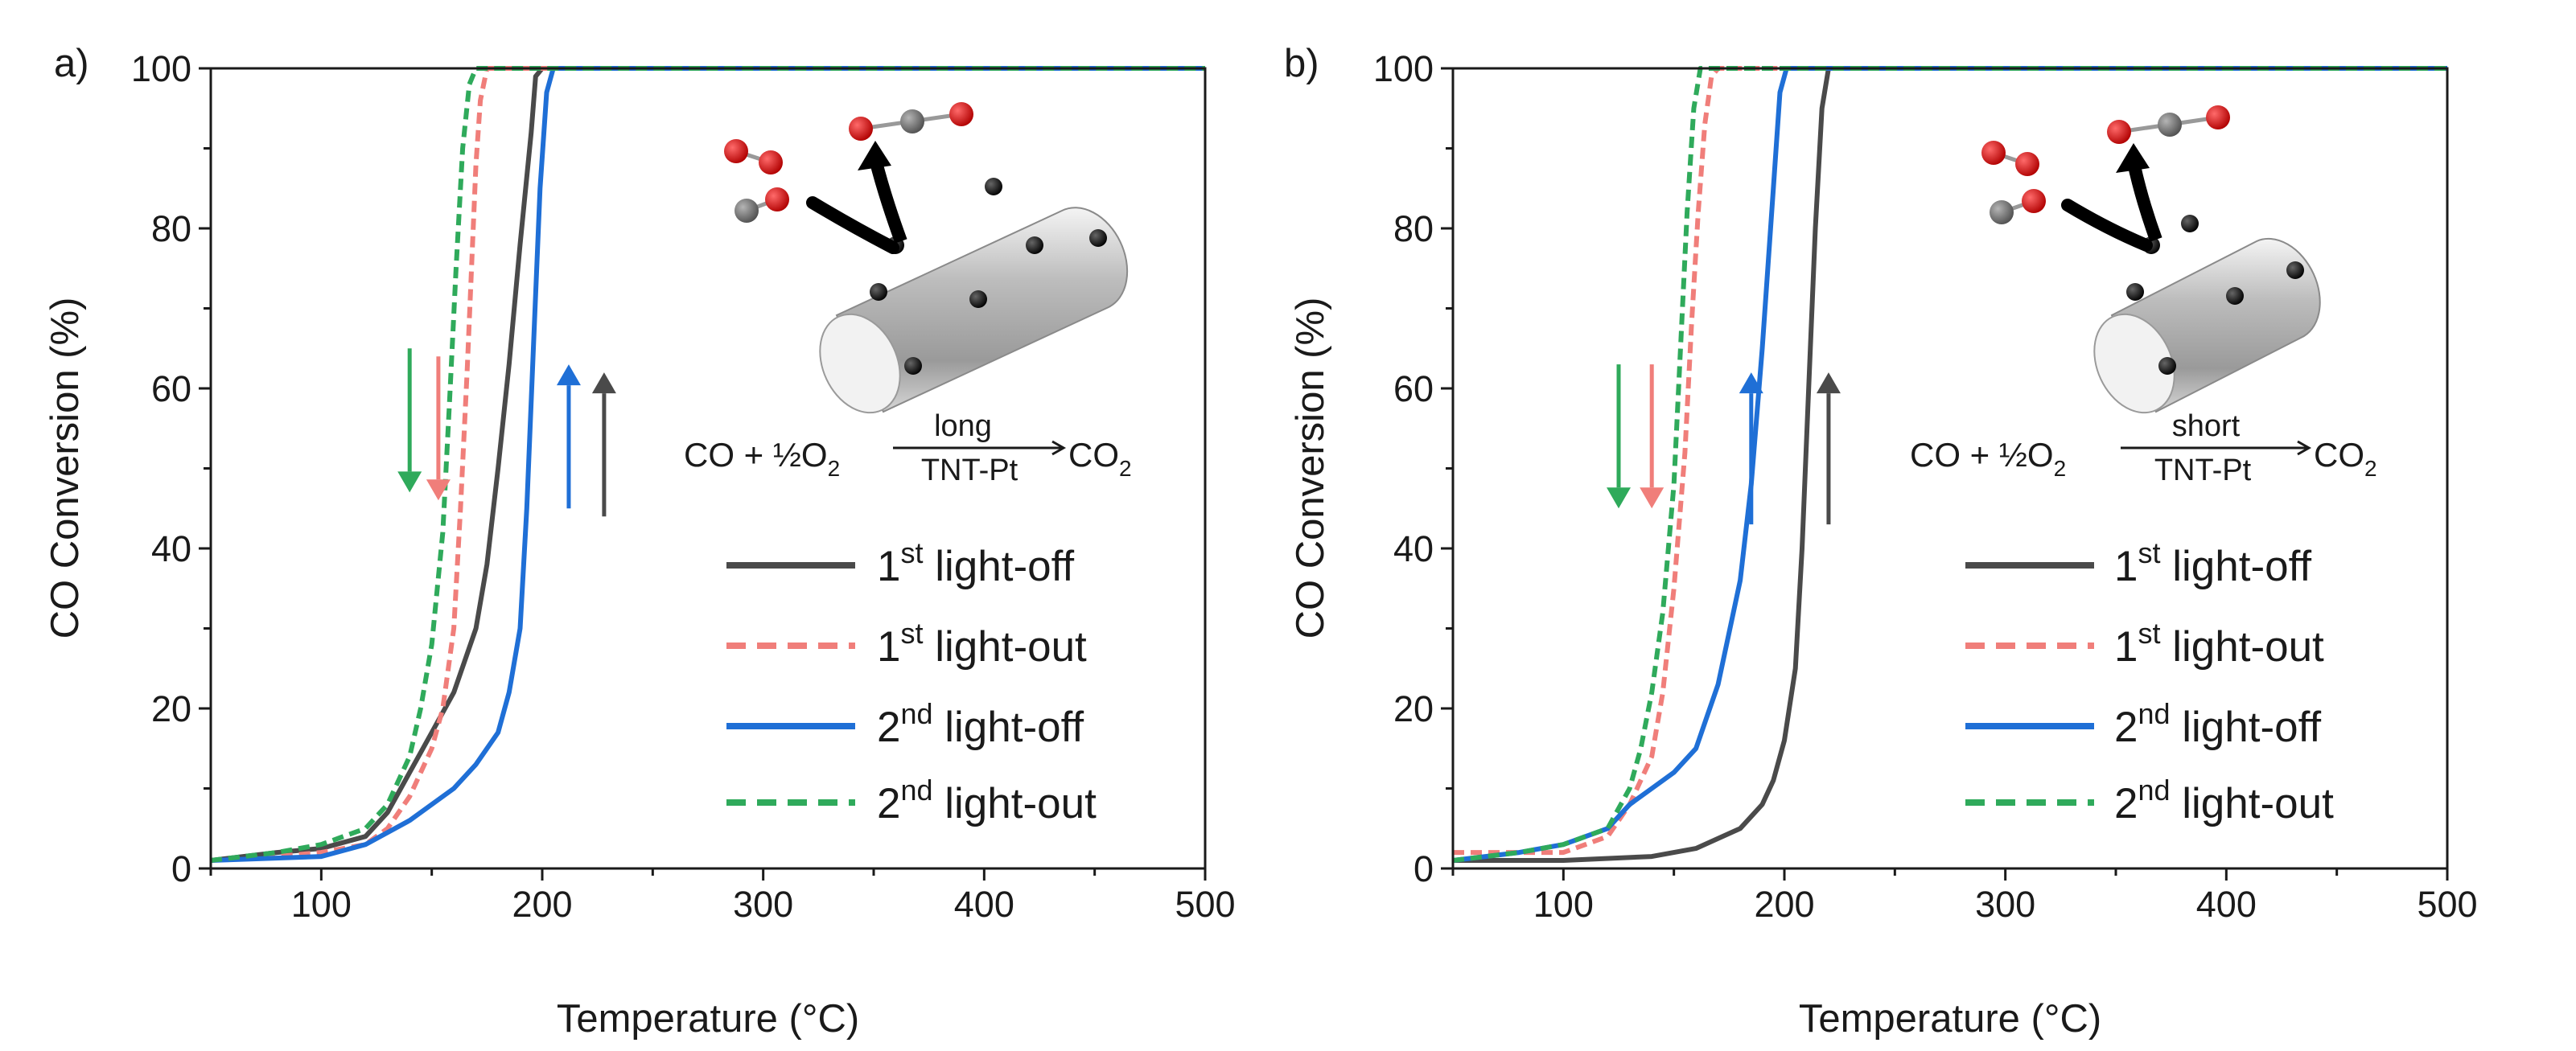 Image resolution: width=2576 pixels, height=1051 pixels. What do you see at coordinates (753, 156) in the screenshot?
I see `o2-molecule-icon` at bounding box center [753, 156].